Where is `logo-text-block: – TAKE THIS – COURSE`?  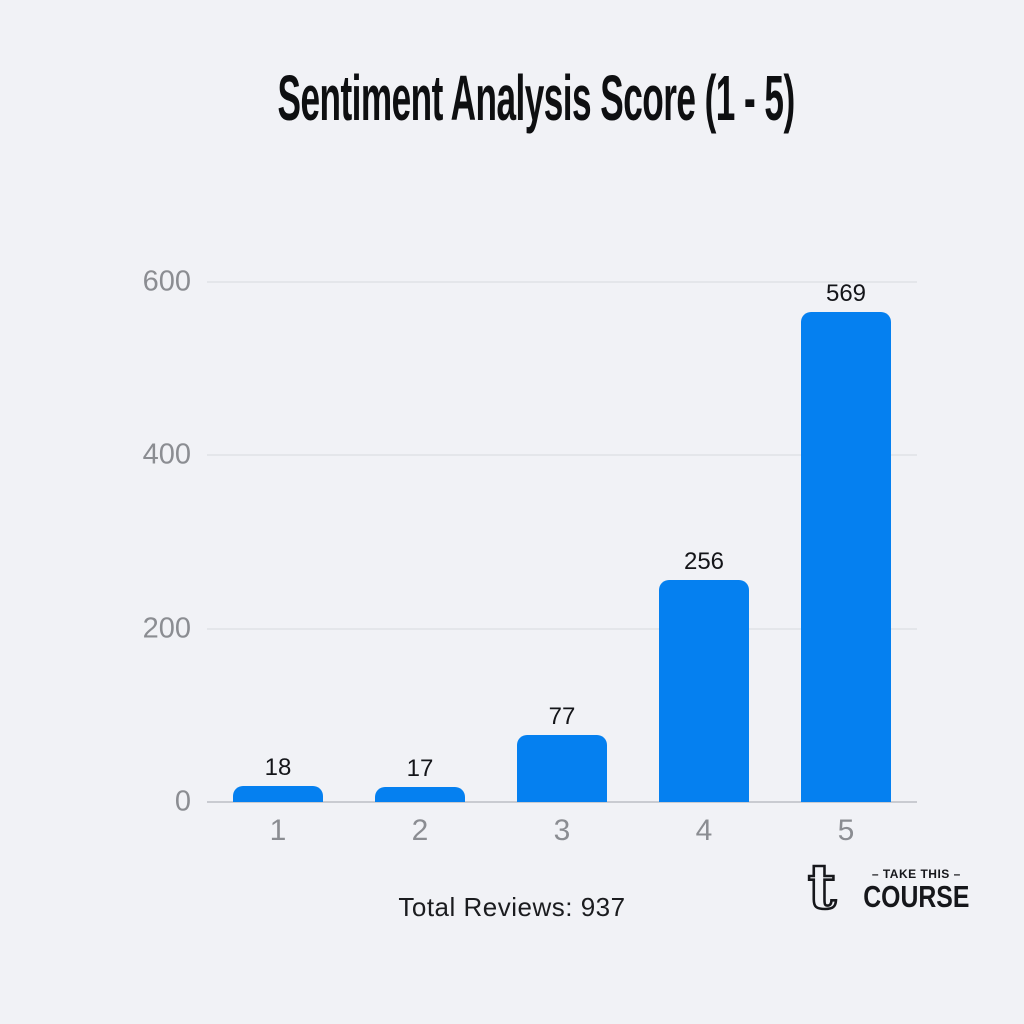
logo-text-block: – TAKE THIS – COURSE is located at coordinates (916, 891).